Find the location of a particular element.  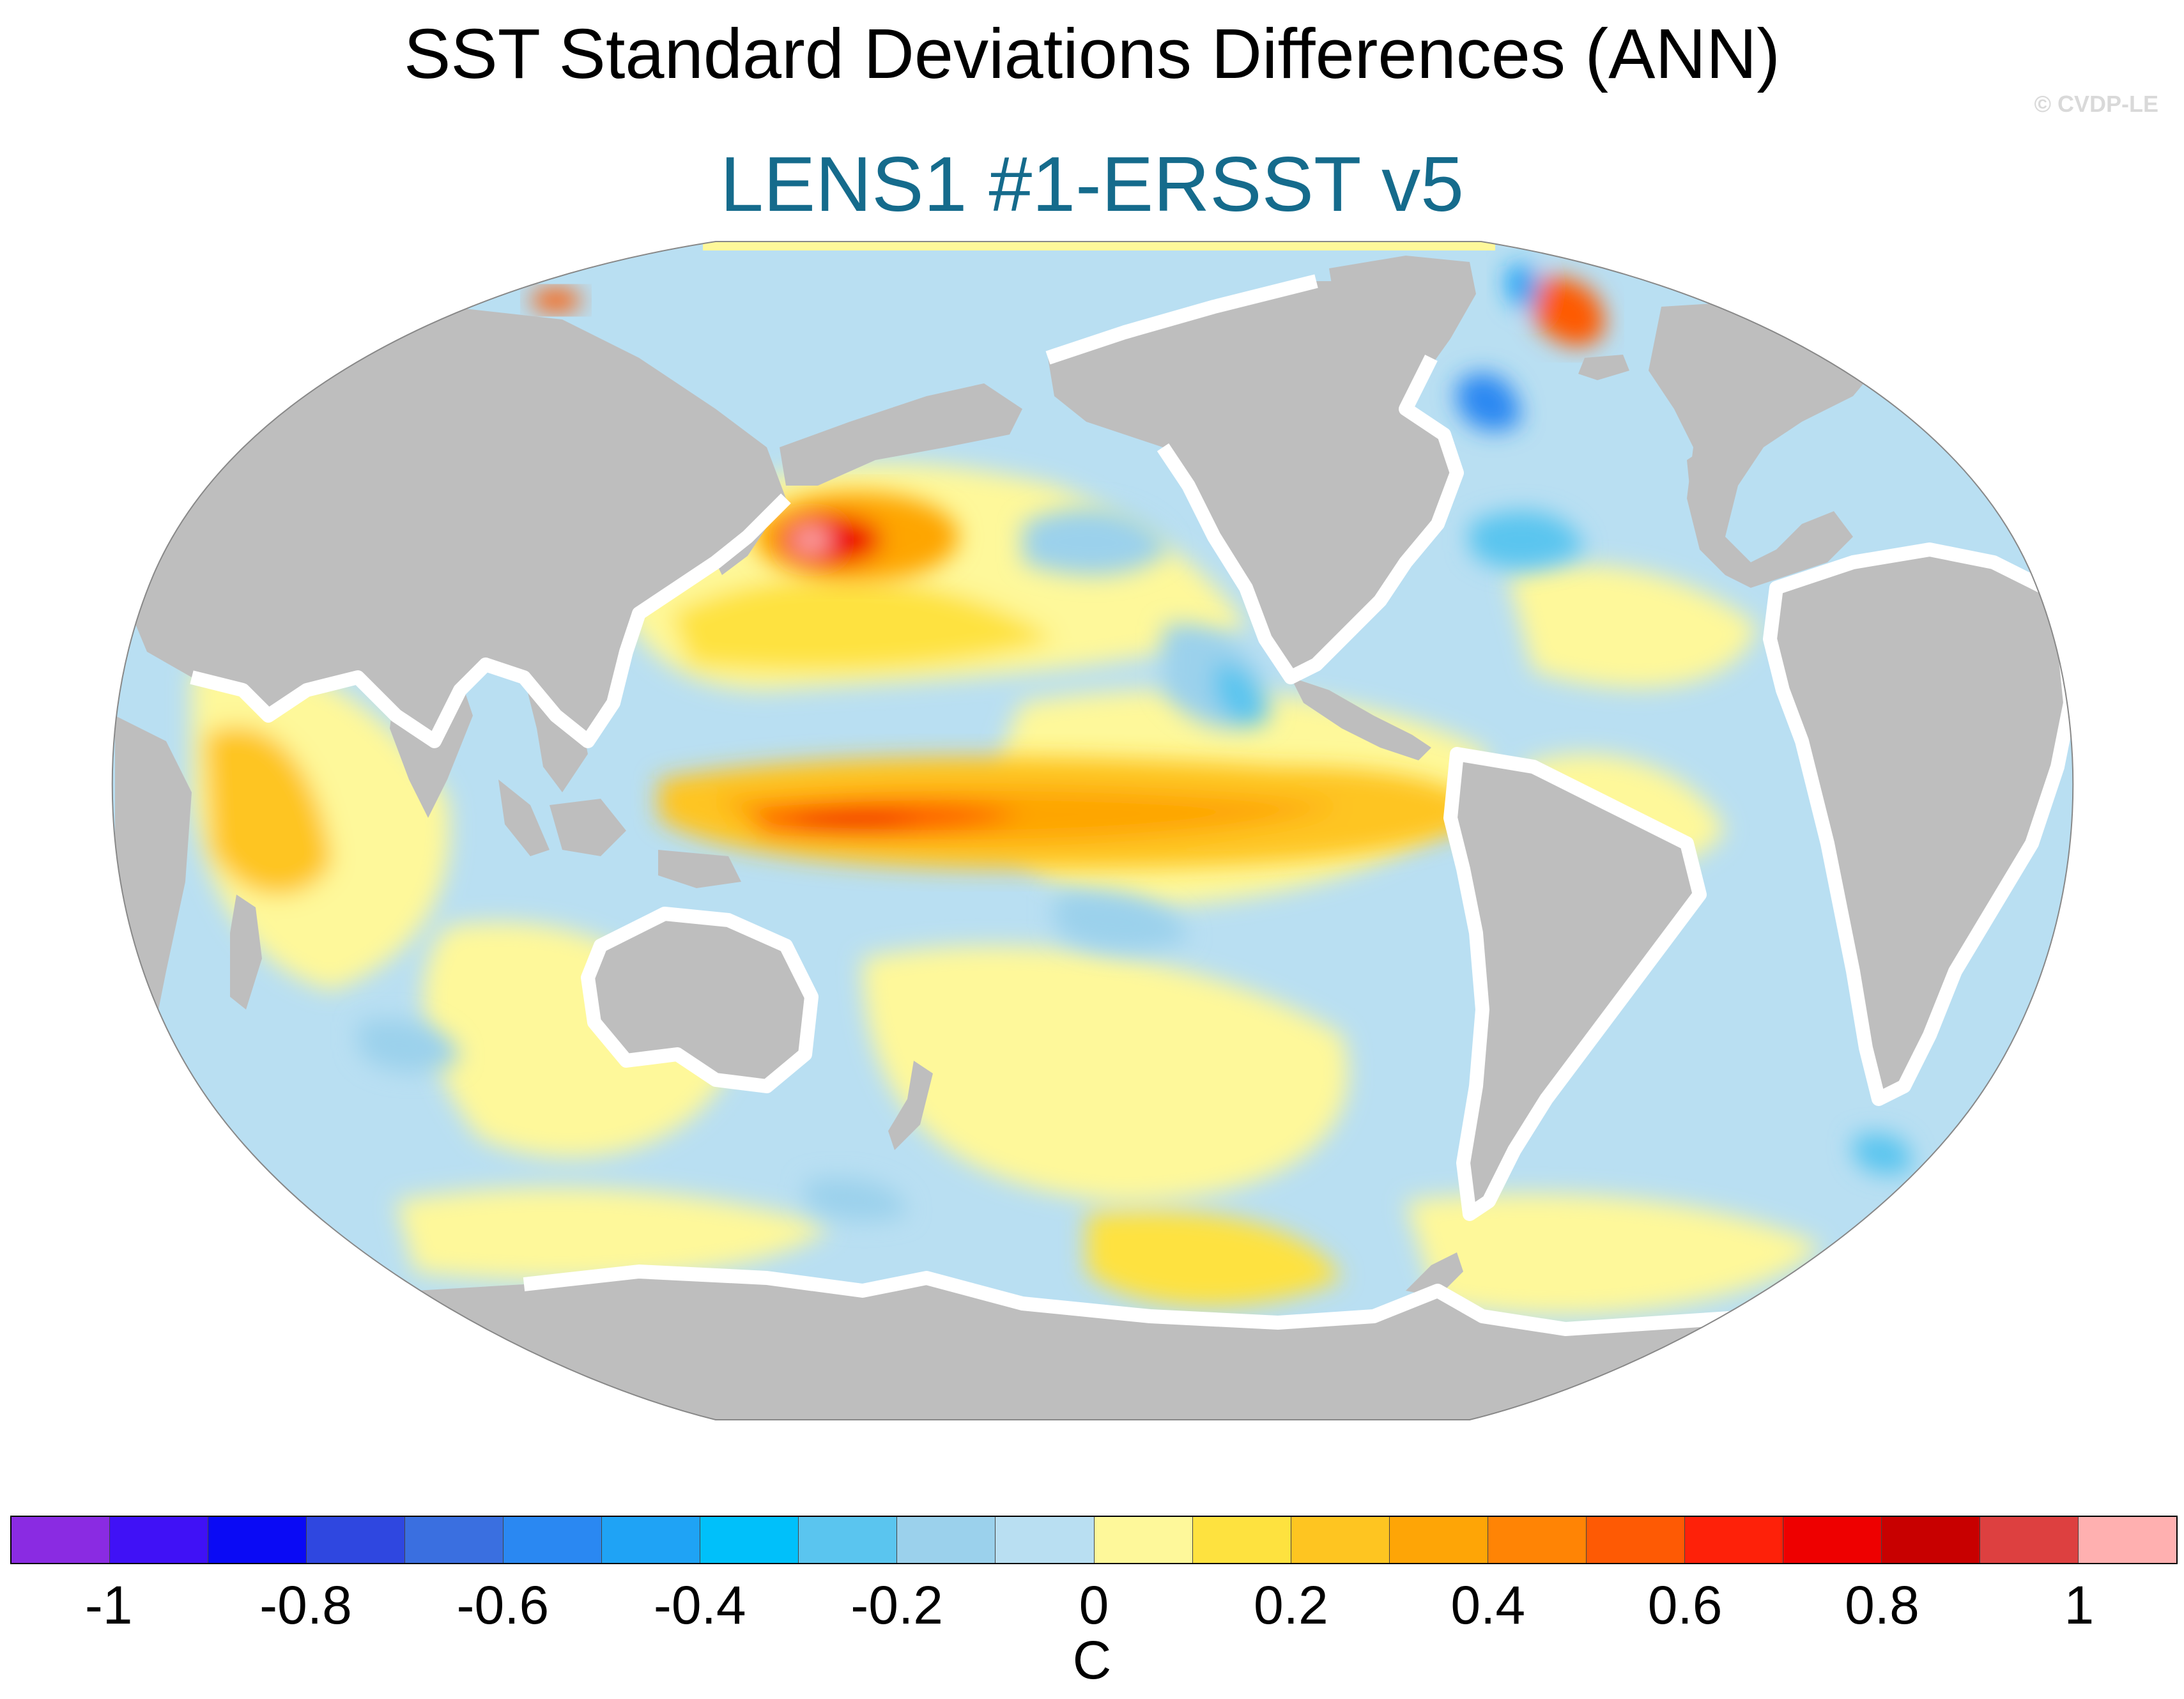

land-eurasia-west is located at coordinates (450, 524).